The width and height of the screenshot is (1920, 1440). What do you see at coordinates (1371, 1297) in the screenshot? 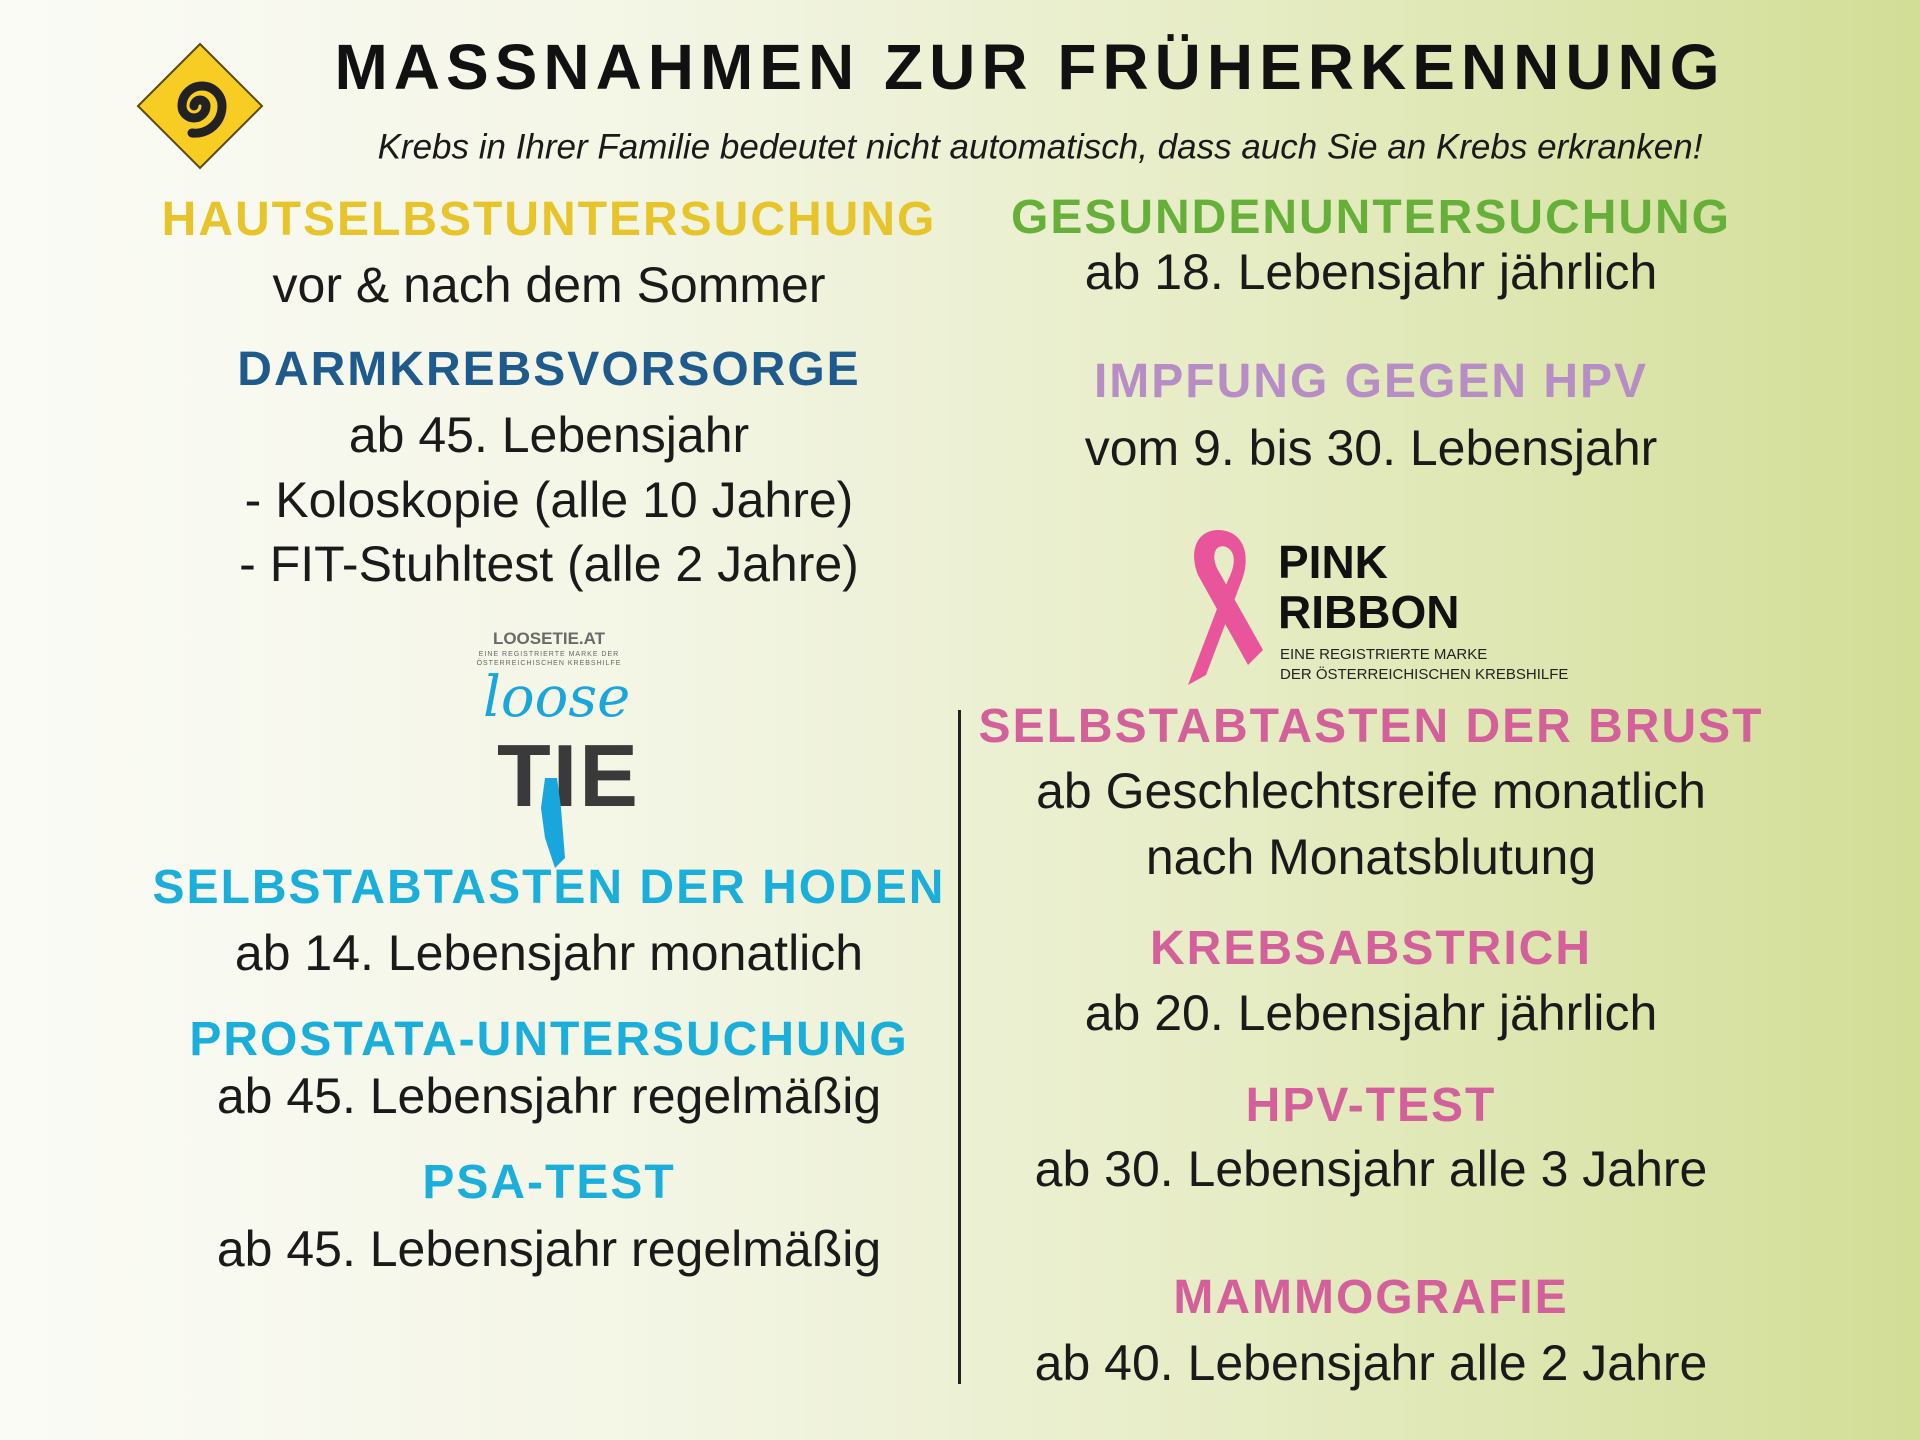
I see `heading-mammografie: MAMMOGRAFIE` at bounding box center [1371, 1297].